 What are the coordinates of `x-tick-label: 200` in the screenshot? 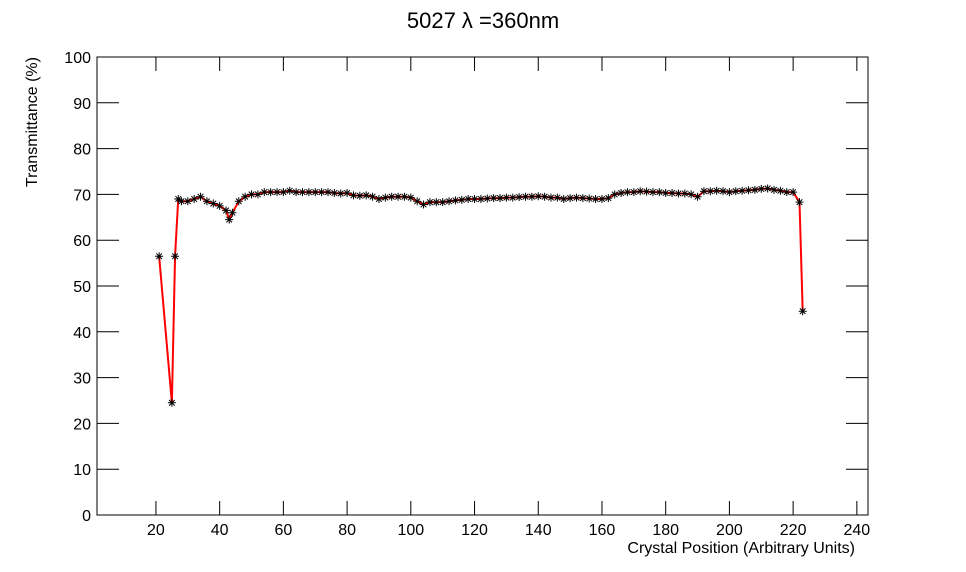 It's located at (729, 530).